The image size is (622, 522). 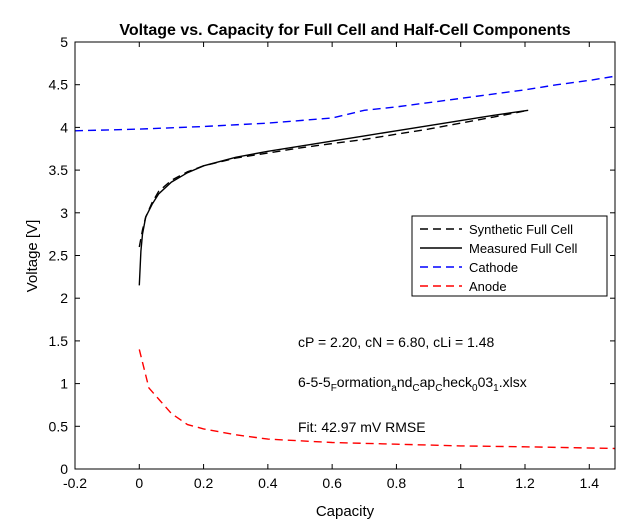 What do you see at coordinates (32, 256) in the screenshot?
I see `y-axis-label: Voltage [V]` at bounding box center [32, 256].